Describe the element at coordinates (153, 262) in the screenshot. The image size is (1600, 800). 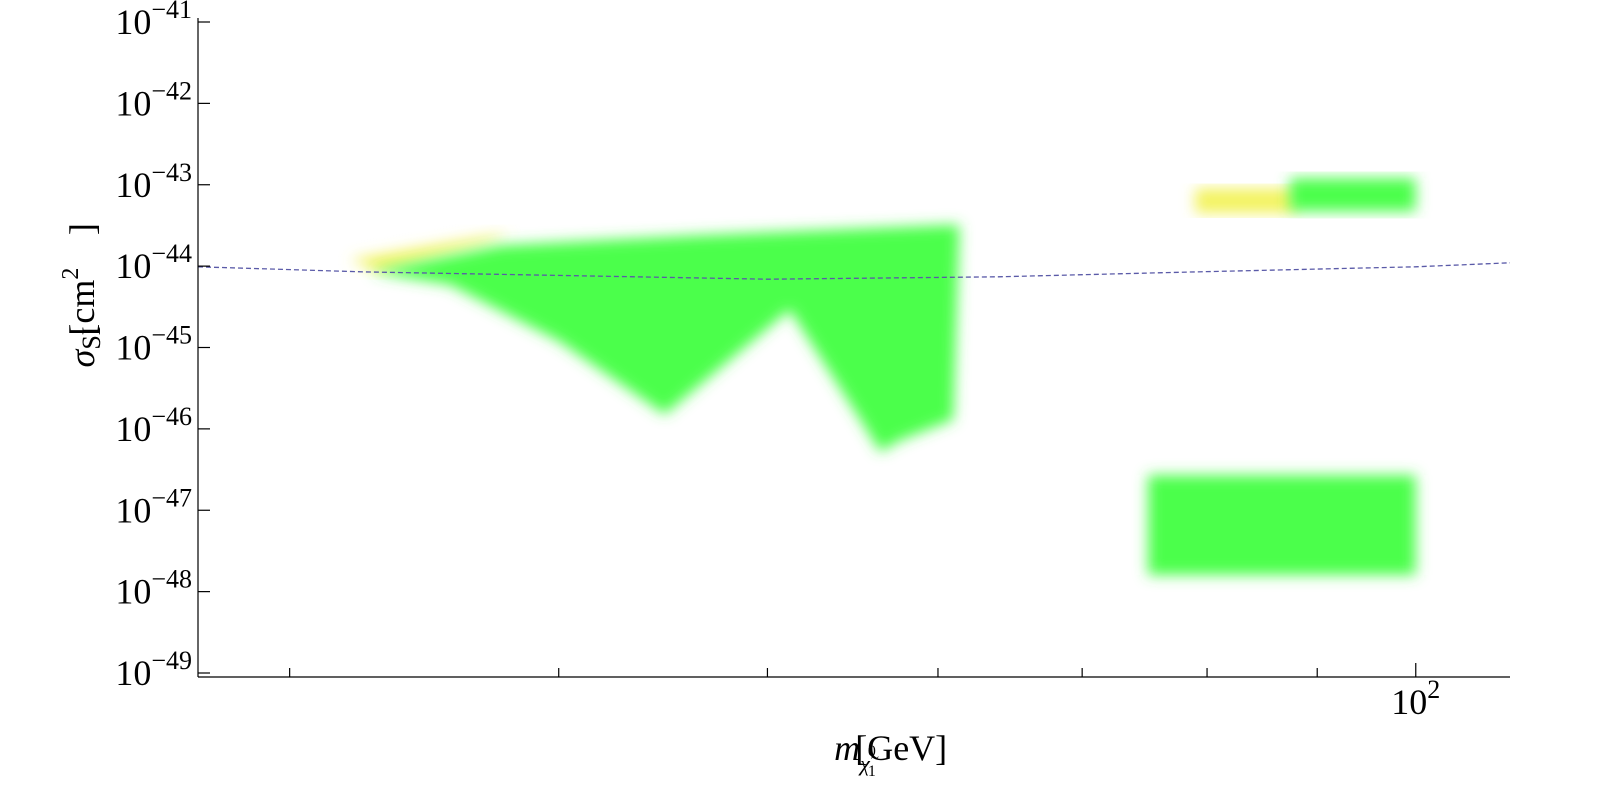
I see `y-tick-label: 10−44` at that location.